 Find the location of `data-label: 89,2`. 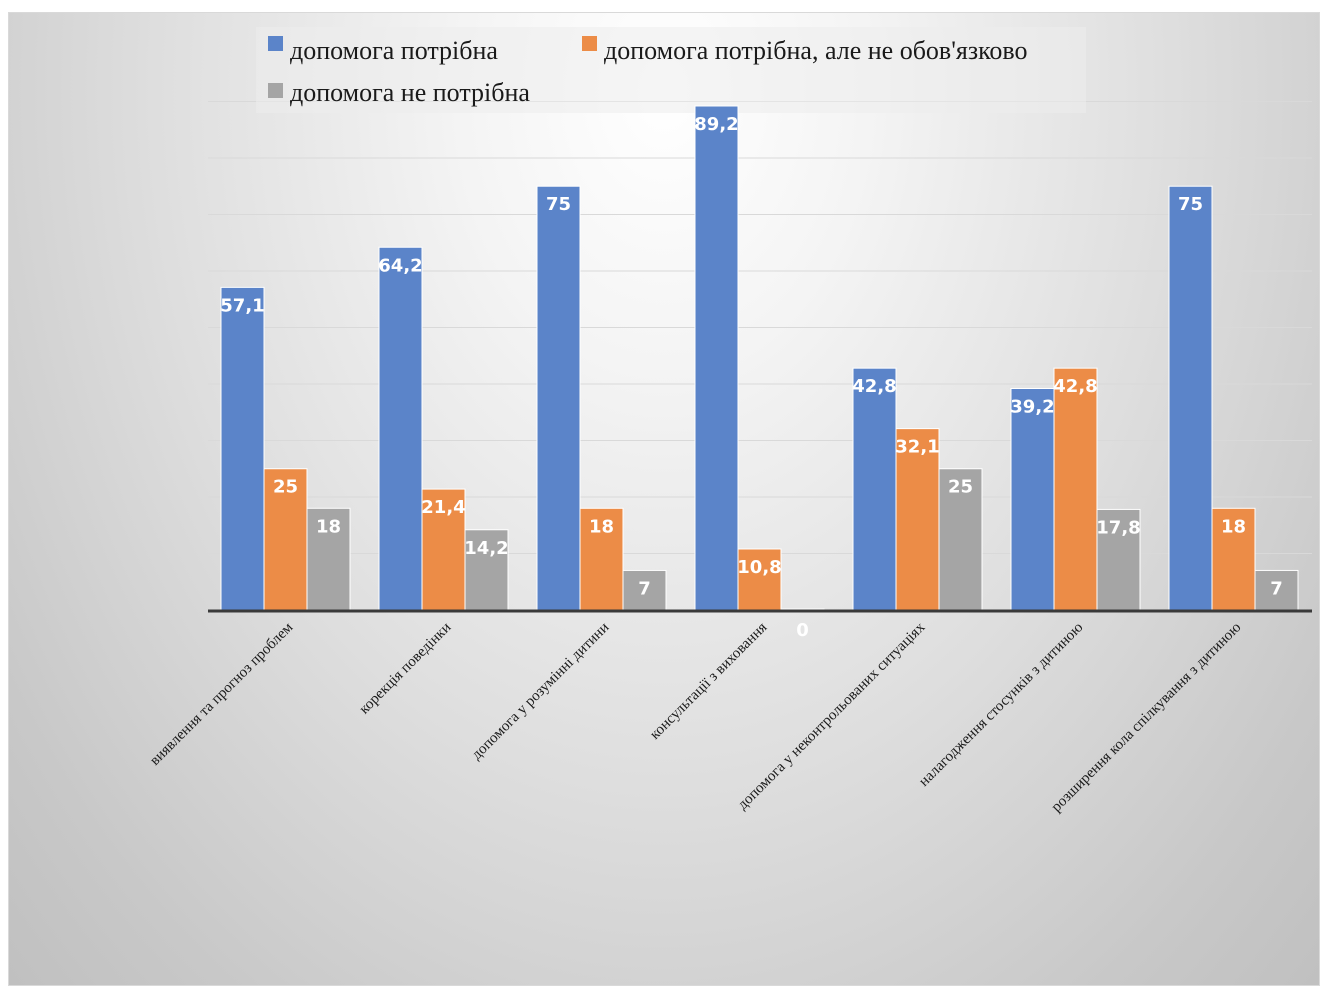

data-label: 89,2 is located at coordinates (716, 124).